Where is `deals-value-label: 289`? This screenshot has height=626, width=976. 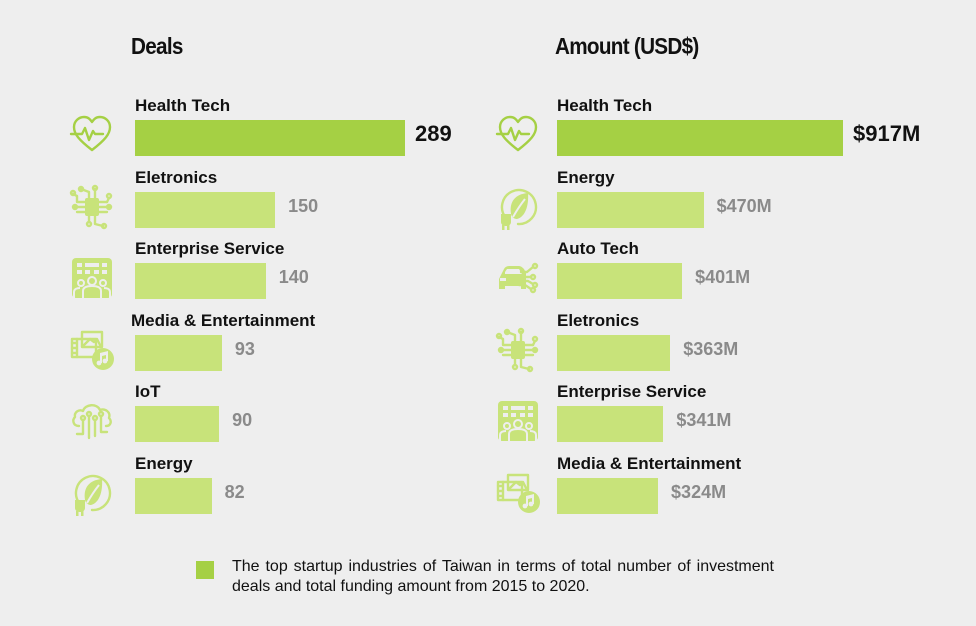 deals-value-label: 289 is located at coordinates (433, 133).